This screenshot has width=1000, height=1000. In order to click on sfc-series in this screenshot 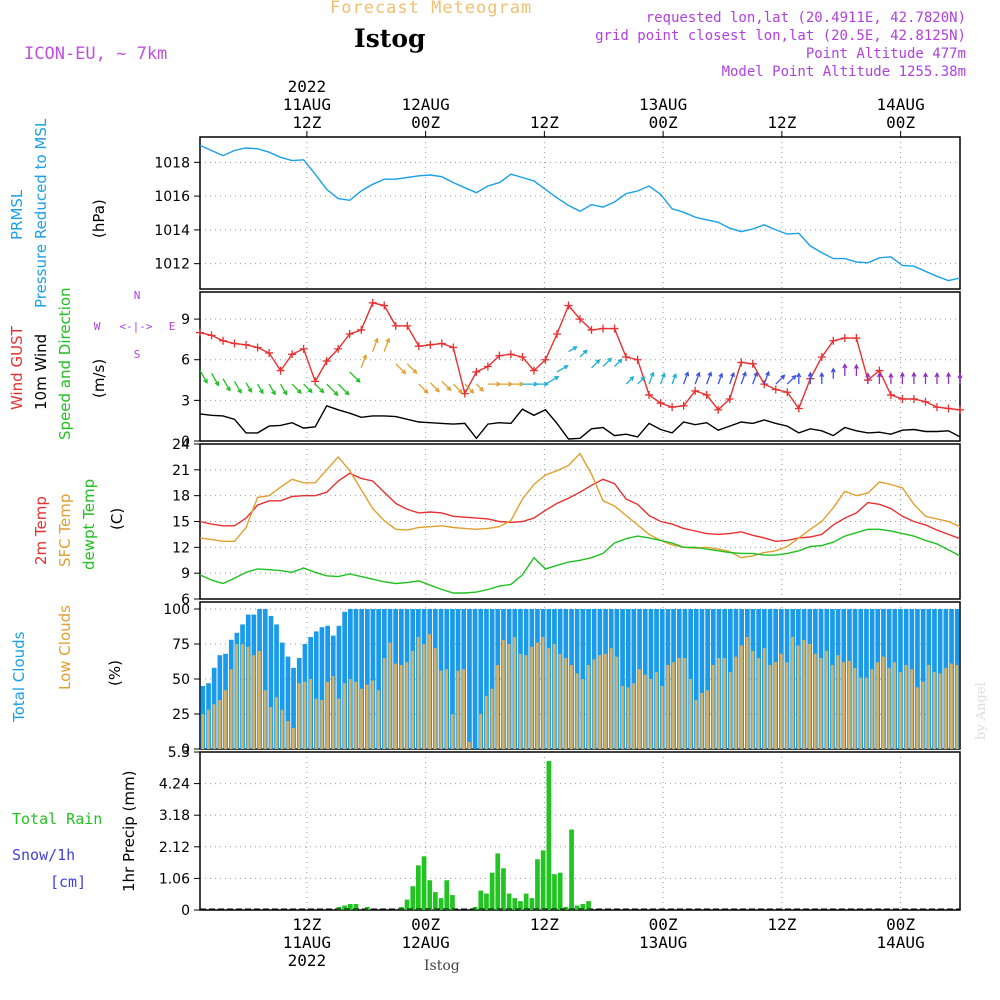, I will do `click(580, 505)`.